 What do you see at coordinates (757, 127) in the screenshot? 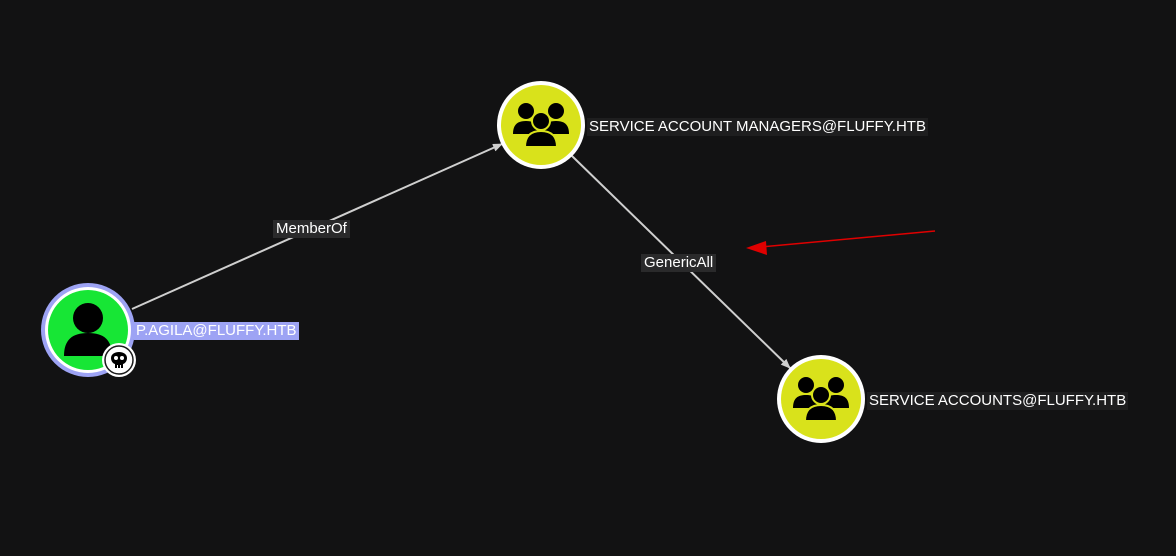
I see `node-label-service-account-managers: SERVICE ACCOUNT MANAGERS@FLUFFY.HTB` at bounding box center [757, 127].